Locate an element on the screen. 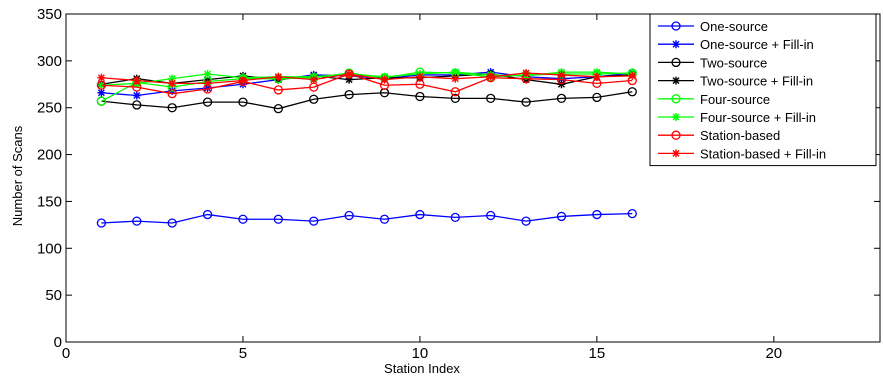 The height and width of the screenshot is (381, 883). y-tick-label: 350 is located at coordinates (49, 14).